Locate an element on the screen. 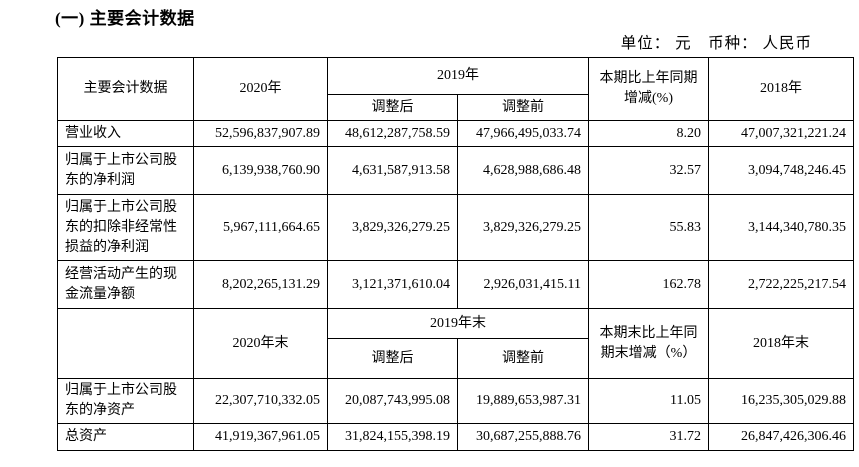  row-label: 归属于上市公司股东的净利润 is located at coordinates (125, 170).